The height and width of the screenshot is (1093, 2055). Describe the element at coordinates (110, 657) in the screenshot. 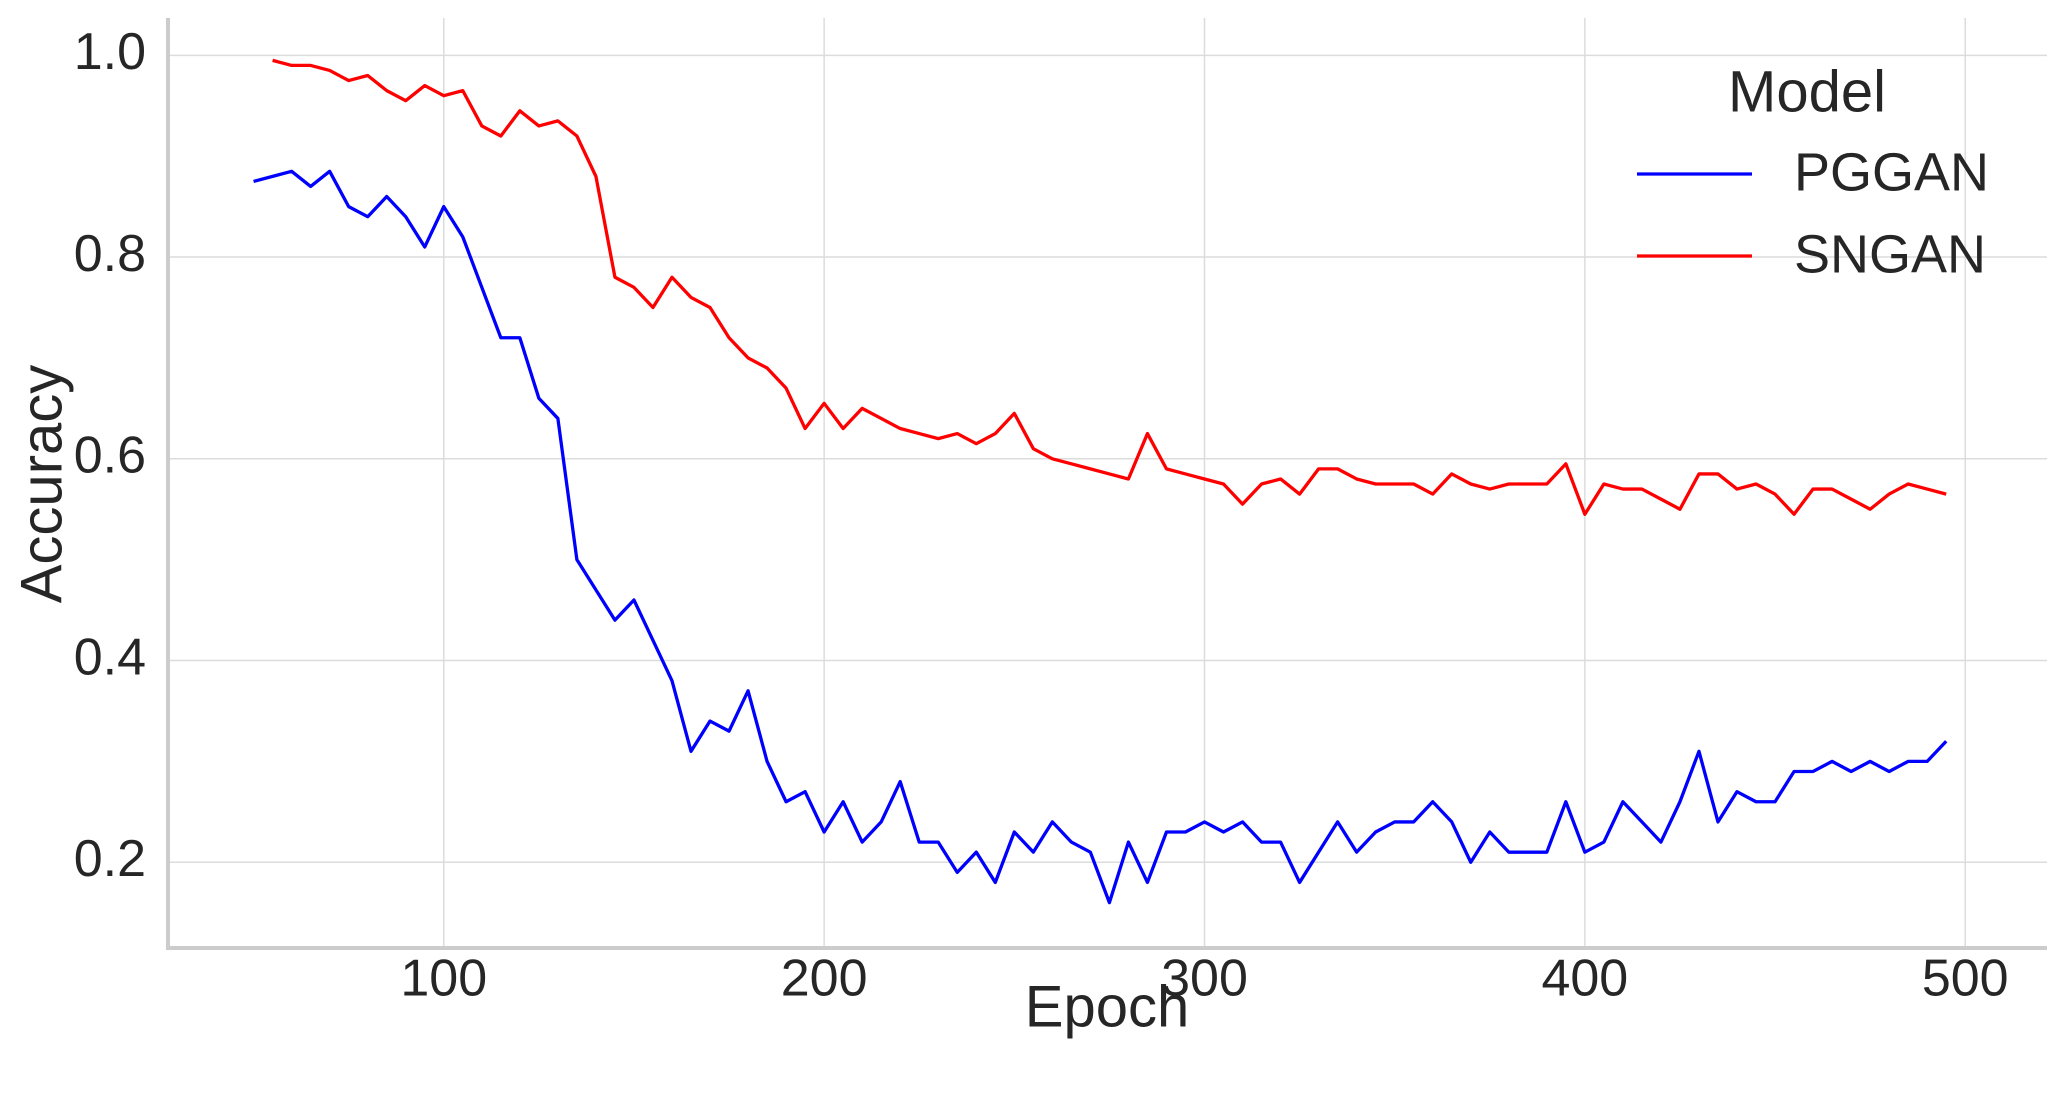

I see `y-tick-label: 0.4` at that location.